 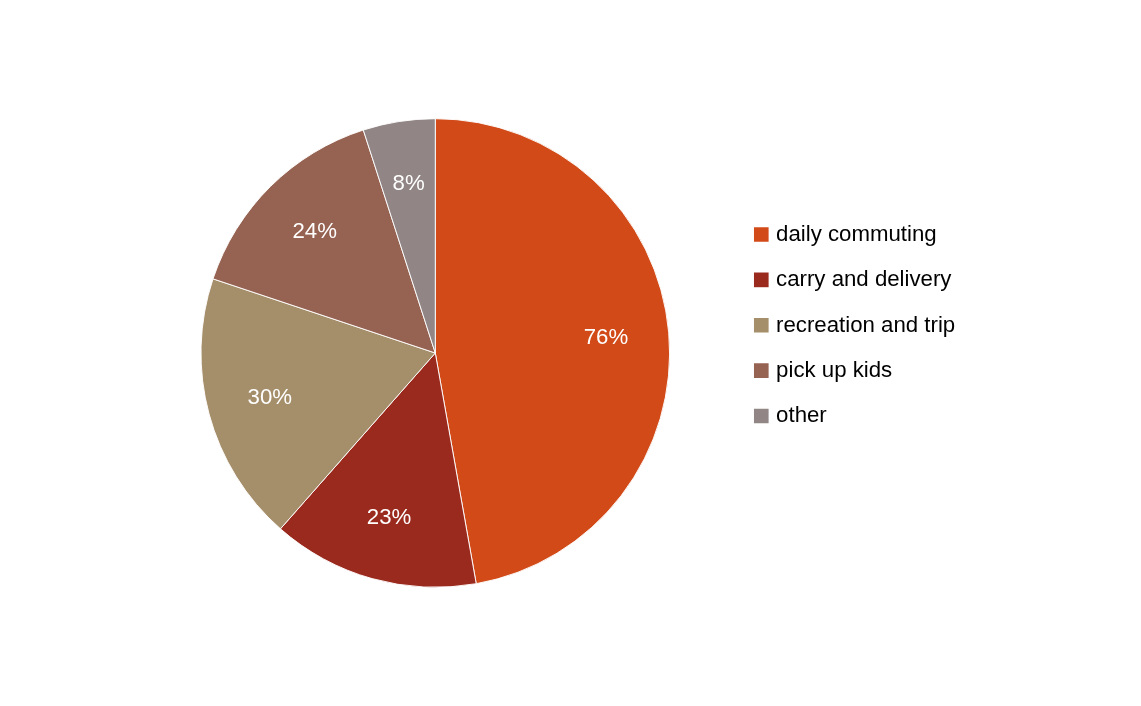 What do you see at coordinates (866, 324) in the screenshot?
I see `legend-label: recreation and trip` at bounding box center [866, 324].